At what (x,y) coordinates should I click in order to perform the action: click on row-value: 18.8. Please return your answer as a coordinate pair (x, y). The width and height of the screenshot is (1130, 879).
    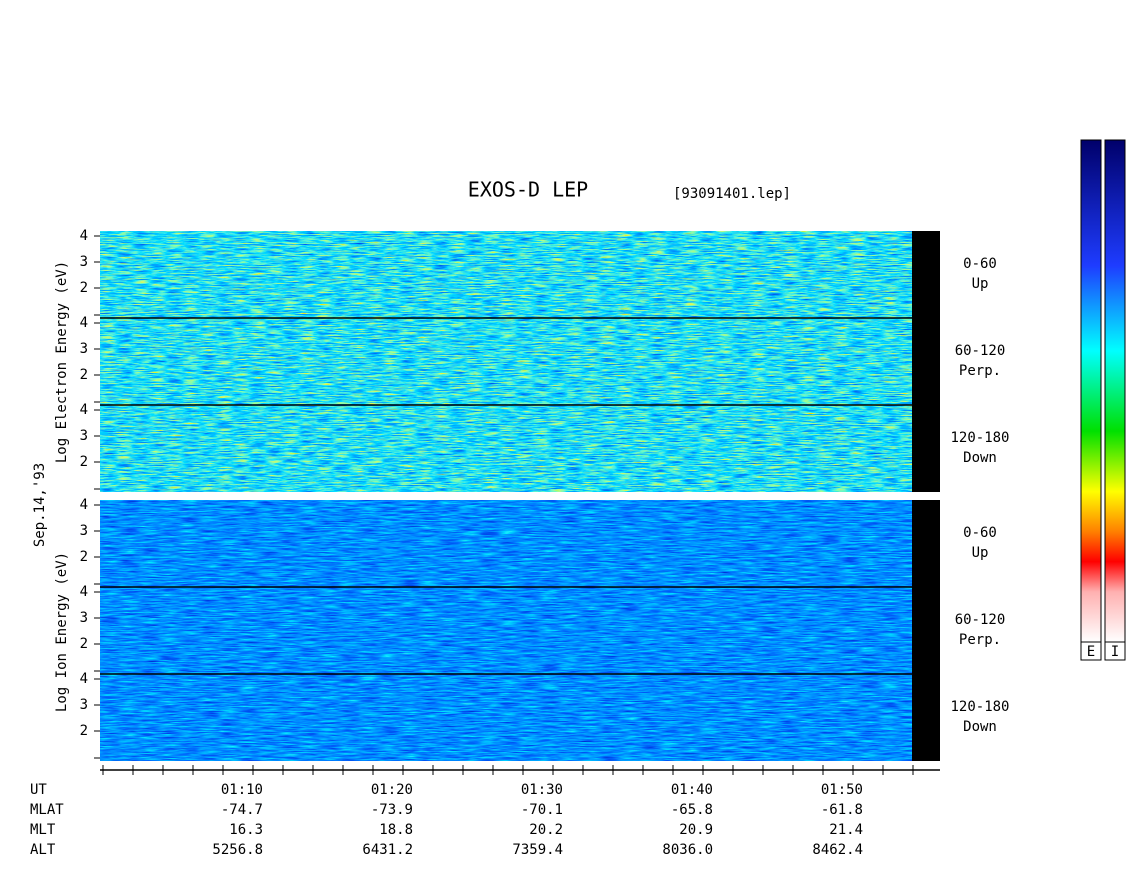
    Looking at the image, I should click on (396, 830).